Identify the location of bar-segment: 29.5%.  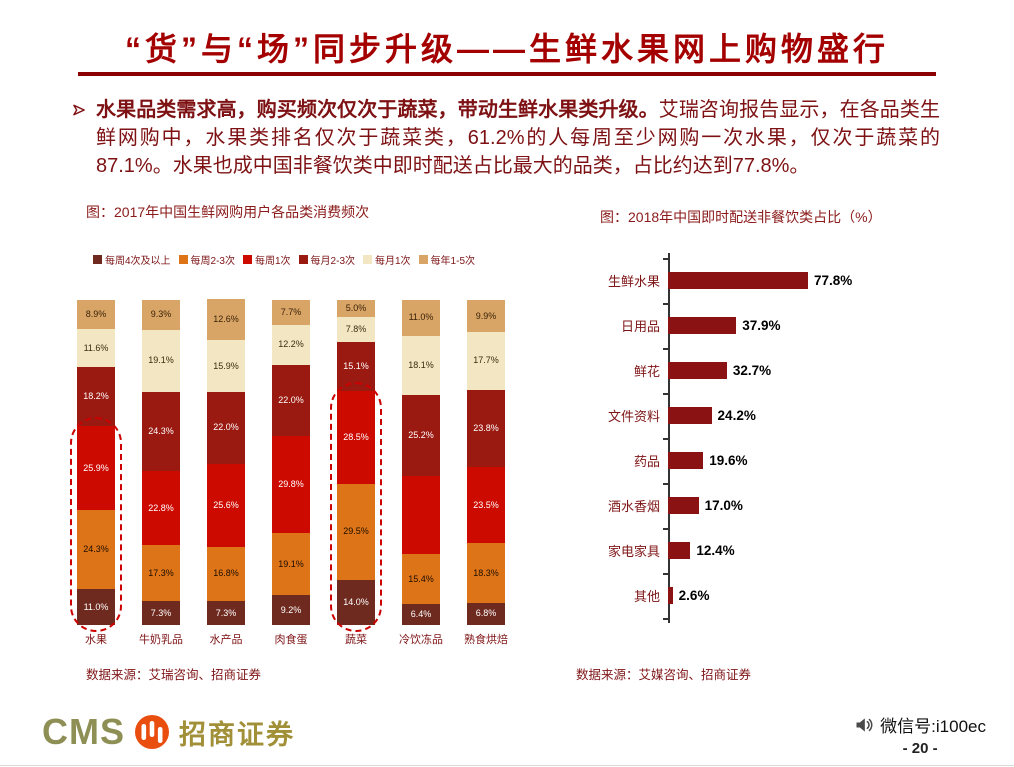
(356, 531).